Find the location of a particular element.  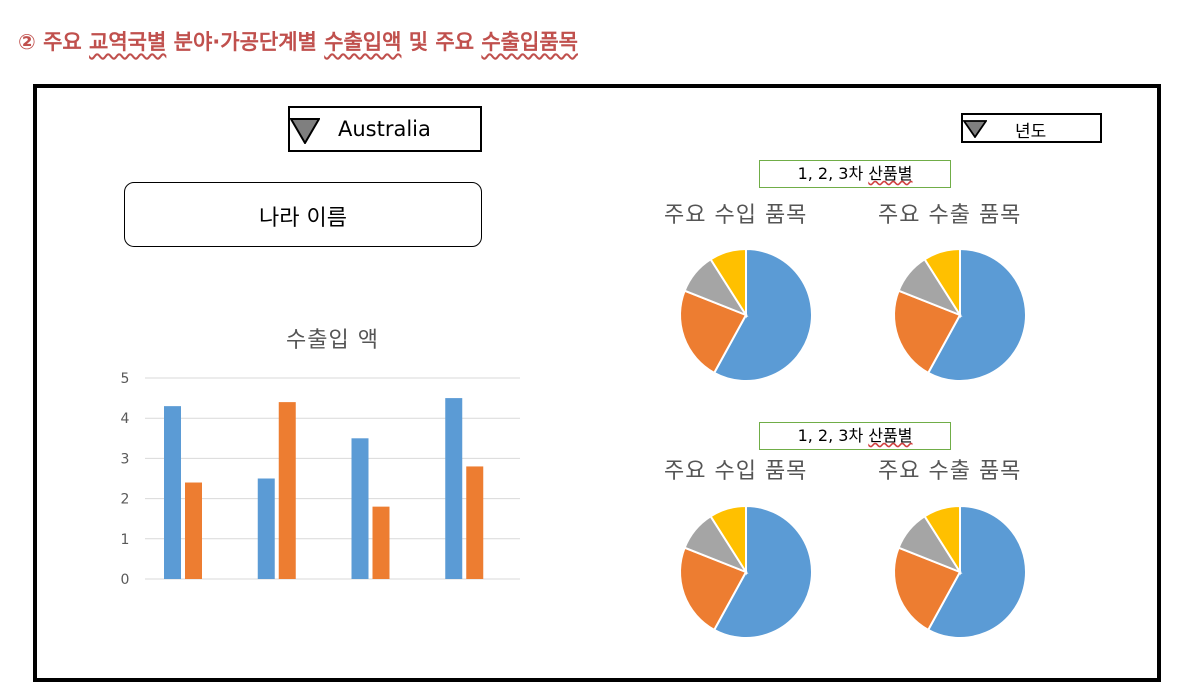

y-tick-label: 2 is located at coordinates (125, 500).